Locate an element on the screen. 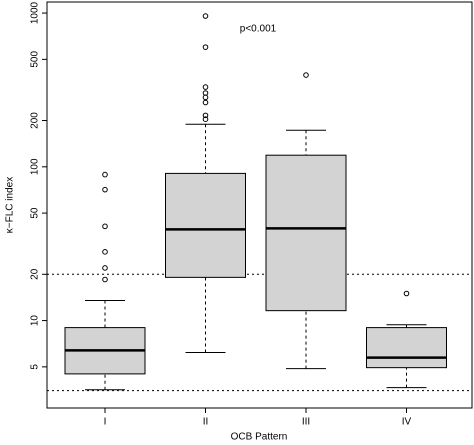 The width and height of the screenshot is (474, 445). y-tick-label: 10 is located at coordinates (35, 321).